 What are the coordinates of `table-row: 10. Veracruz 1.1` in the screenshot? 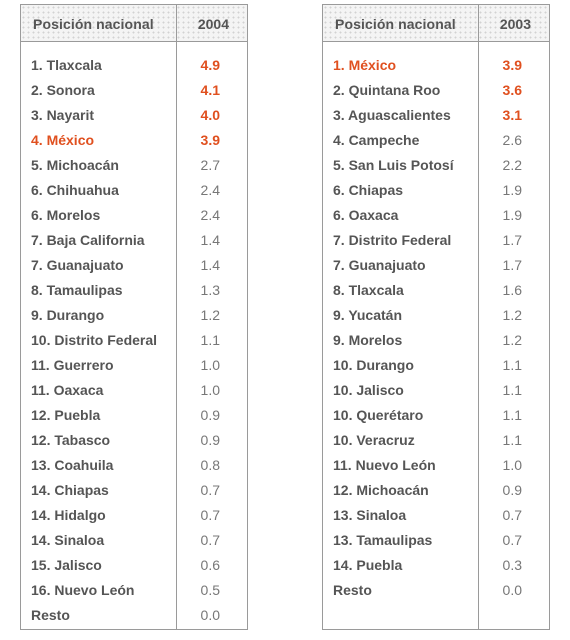 It's located at (436, 440).